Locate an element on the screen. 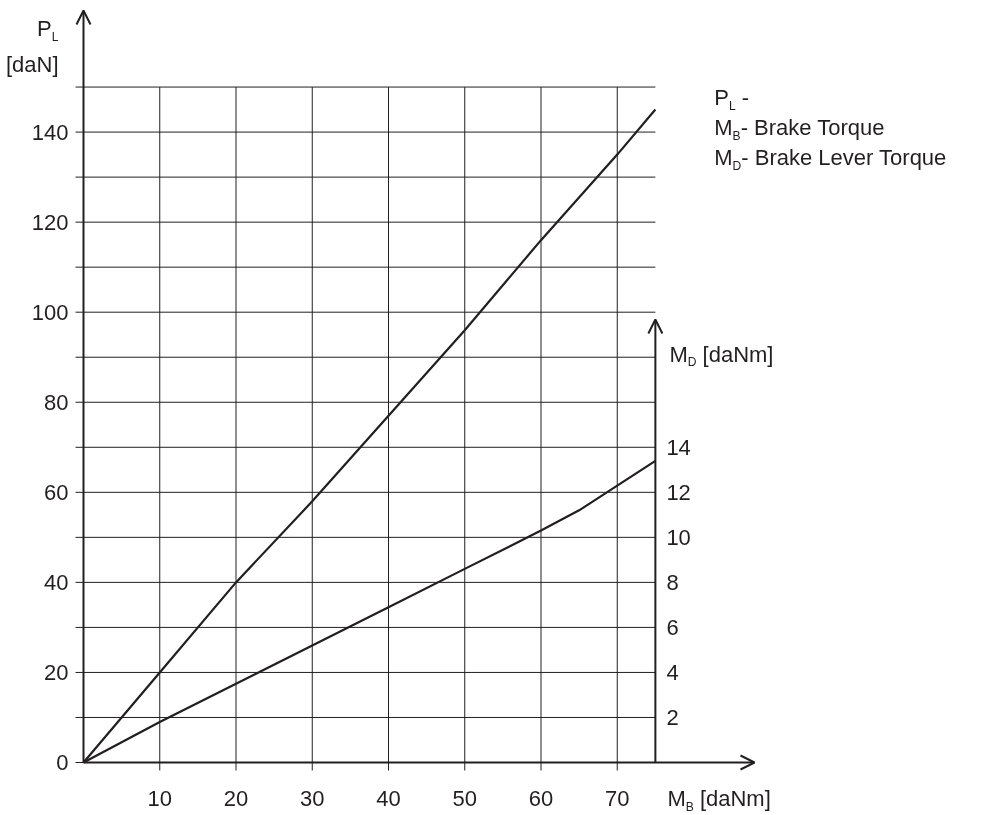  y-tick-label: 140 is located at coordinates (50, 132).